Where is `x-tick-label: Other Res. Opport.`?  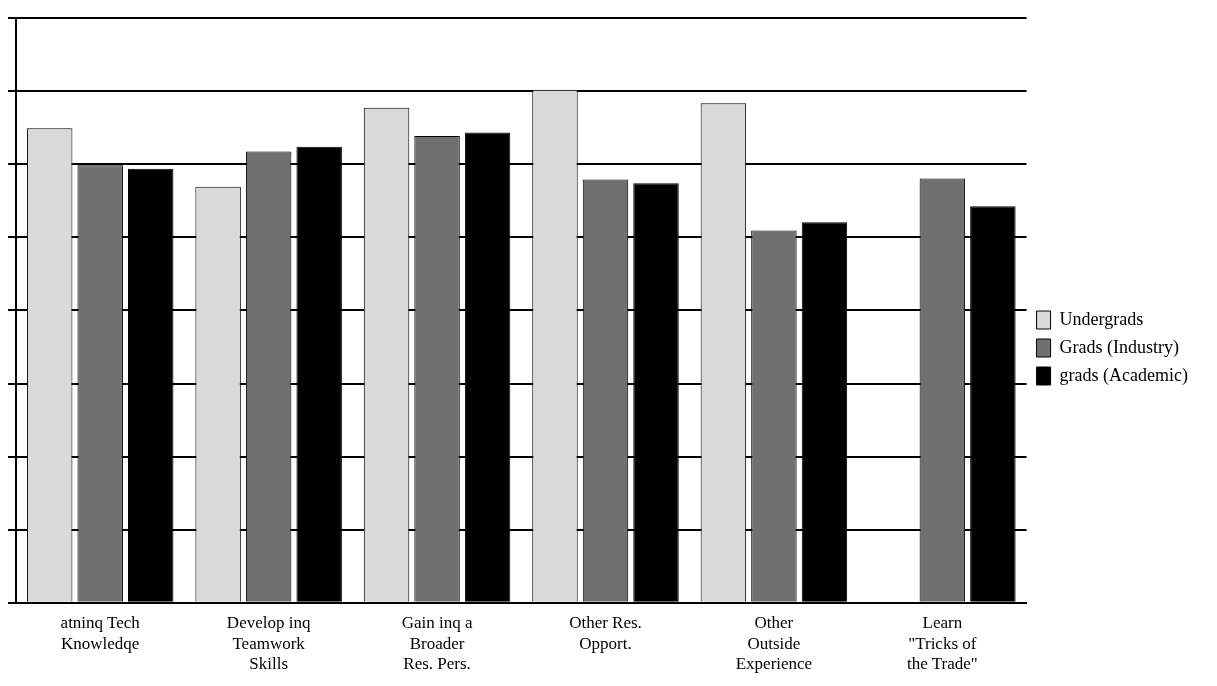
x-tick-label: Other Res. Opport. is located at coordinates (605, 633).